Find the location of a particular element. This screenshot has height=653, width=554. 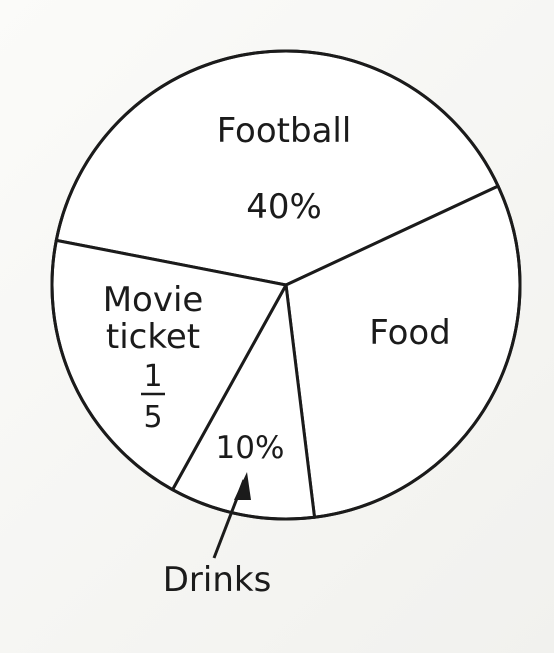

label-movie-line2: ticket is located at coordinates (153, 337).